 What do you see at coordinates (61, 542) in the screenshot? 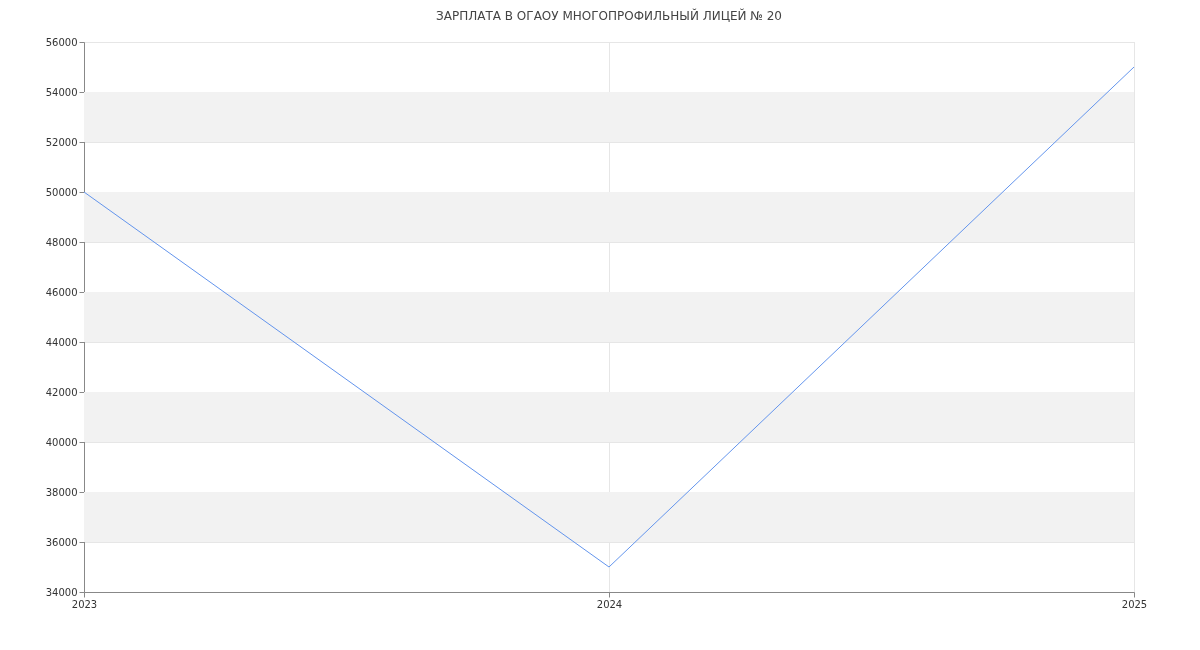
I see `y-tick-label: 36000` at bounding box center [61, 542].